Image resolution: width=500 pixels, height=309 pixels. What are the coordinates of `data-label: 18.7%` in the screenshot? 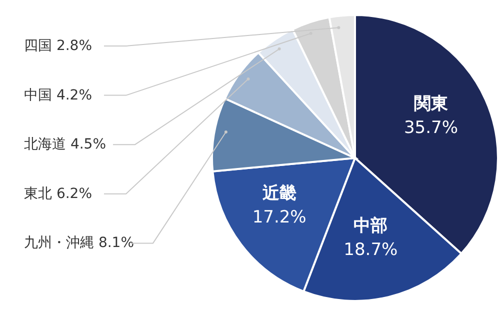 It's located at (371, 250).